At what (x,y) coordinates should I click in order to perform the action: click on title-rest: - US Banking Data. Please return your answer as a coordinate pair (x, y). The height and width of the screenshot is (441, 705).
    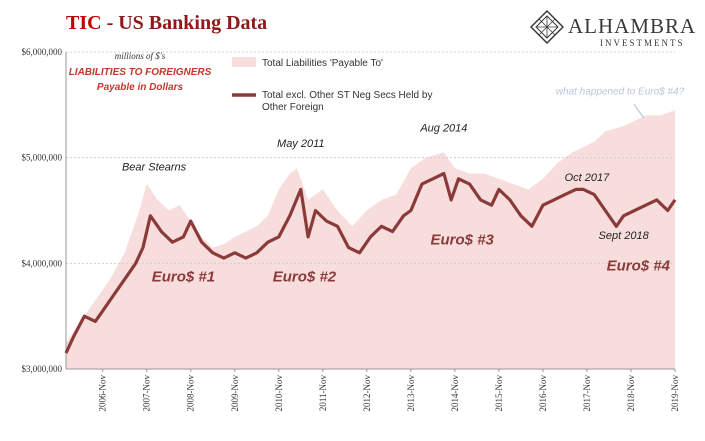
    Looking at the image, I should click on (184, 23).